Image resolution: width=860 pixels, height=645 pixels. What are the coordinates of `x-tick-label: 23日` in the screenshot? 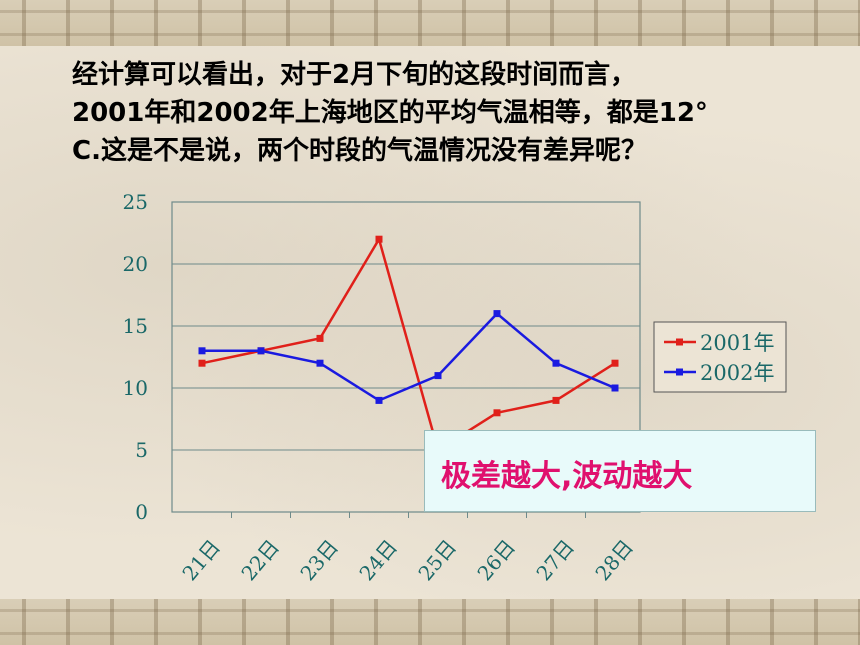 It's located at (319, 560).